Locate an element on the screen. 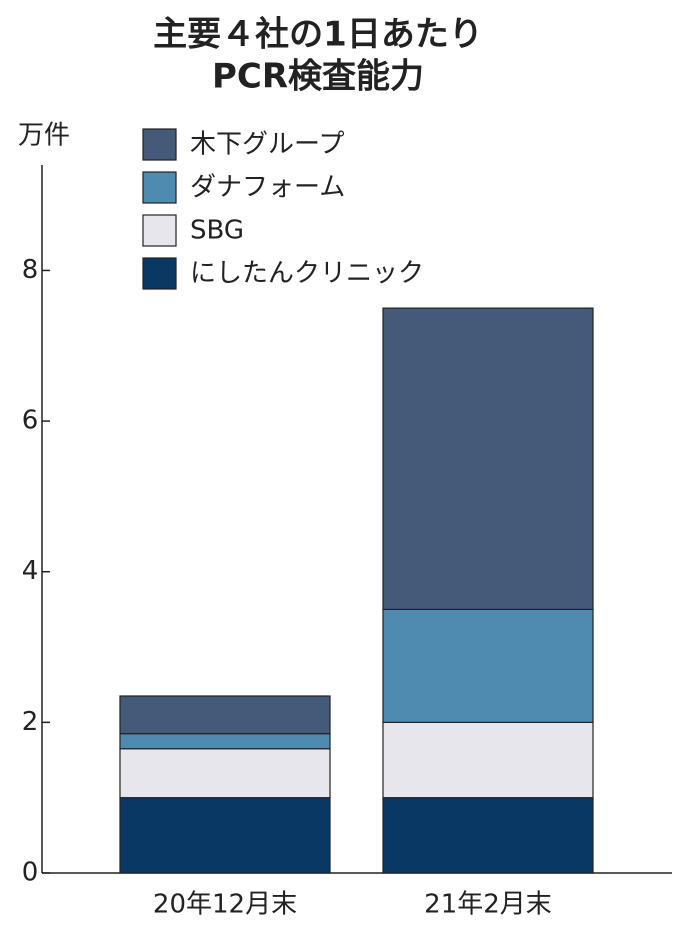 Image resolution: width=696 pixels, height=939 pixels. legend-label: 木下グループ is located at coordinates (267, 145).